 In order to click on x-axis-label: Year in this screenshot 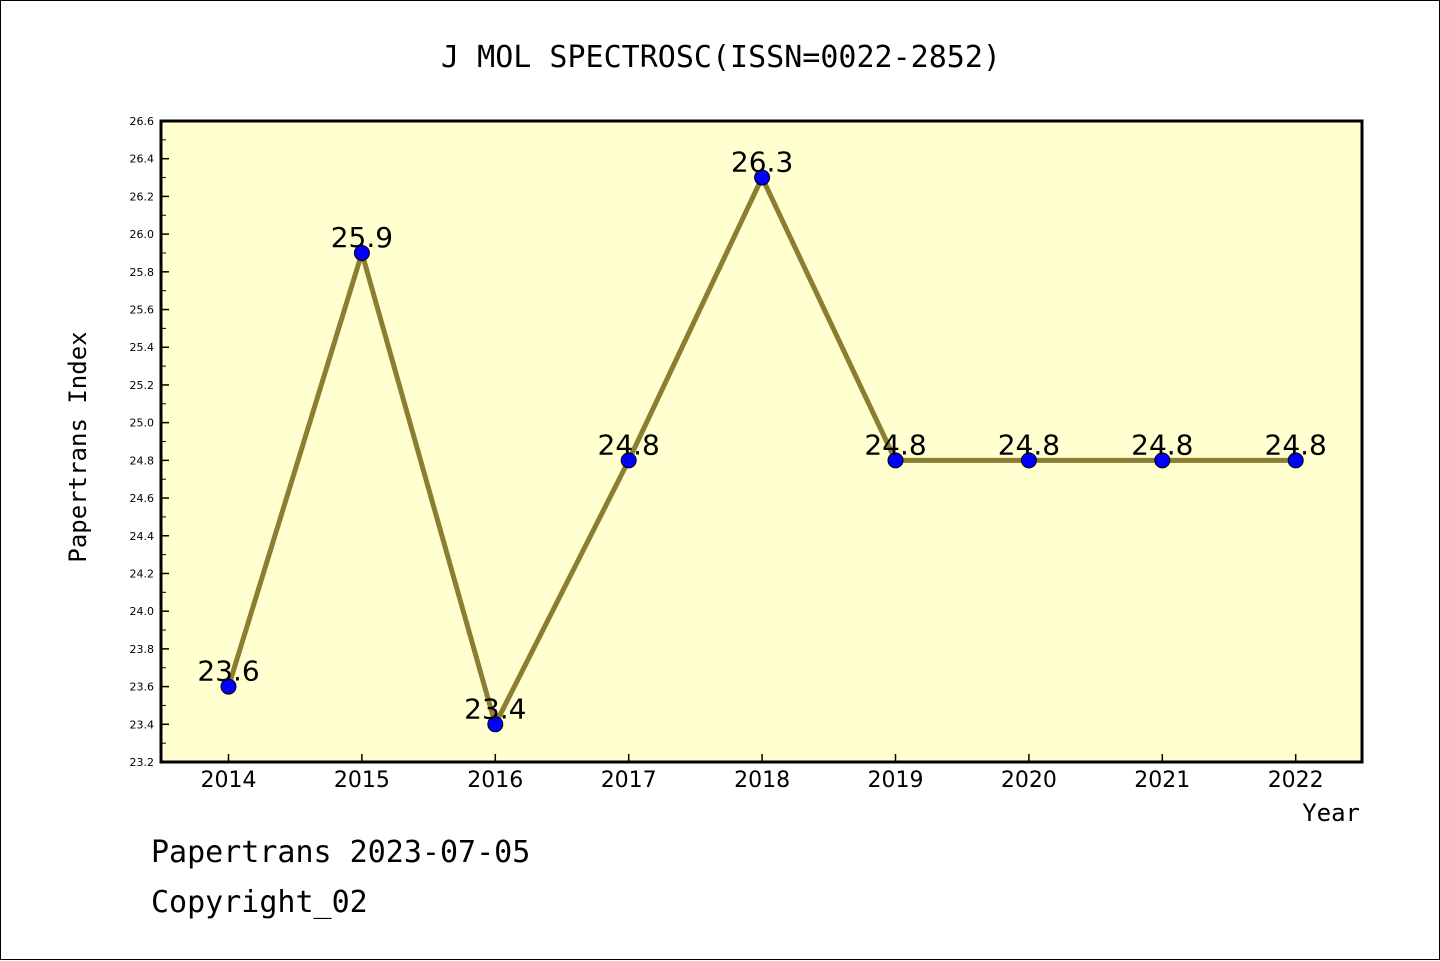, I will do `click(1331, 813)`.